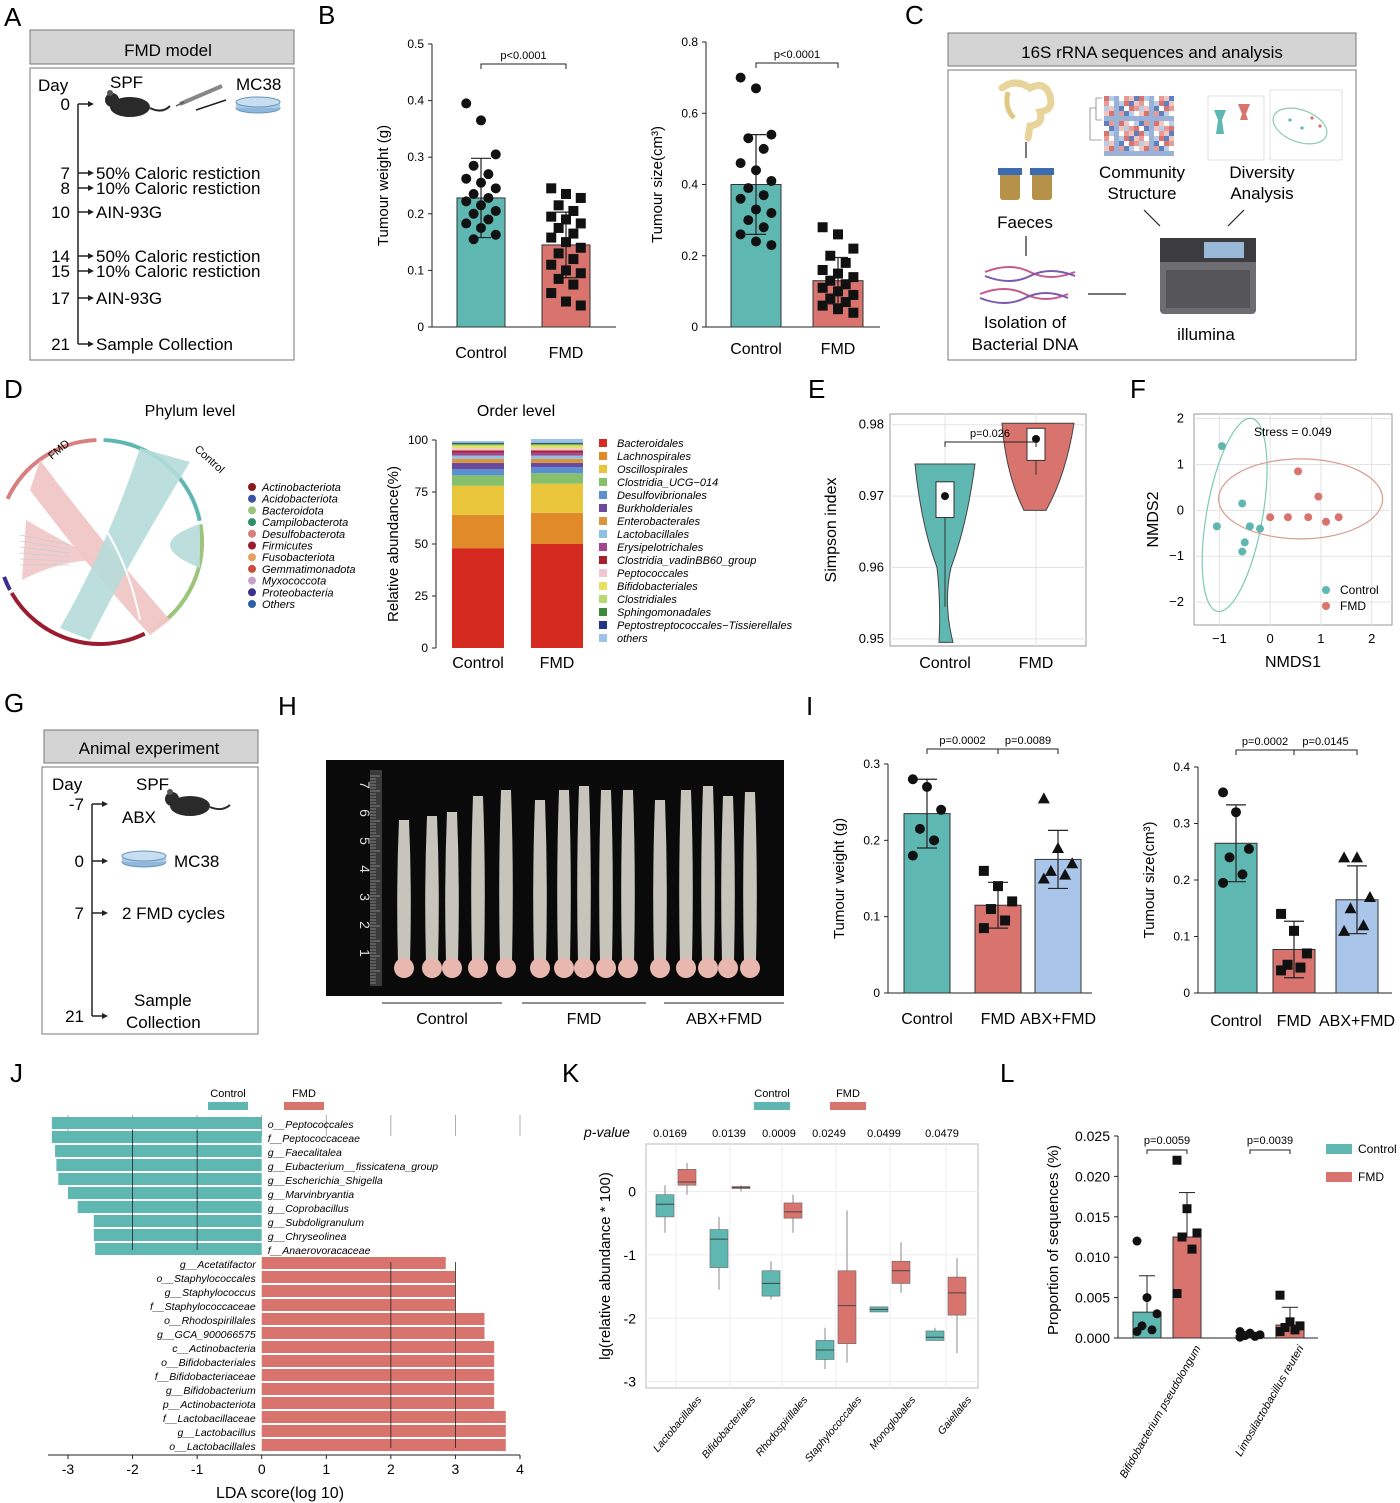  Describe the element at coordinates (305, 1153) in the screenshot. I see `taxon-label: g__Faecalitalea` at that location.